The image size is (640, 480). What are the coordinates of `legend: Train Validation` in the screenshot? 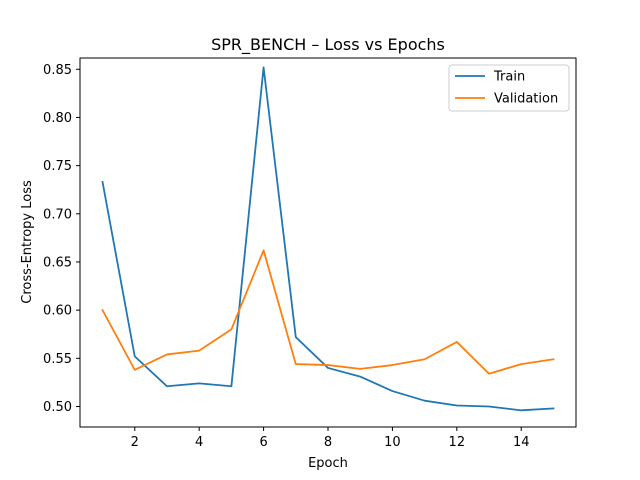 It's located at (509, 88).